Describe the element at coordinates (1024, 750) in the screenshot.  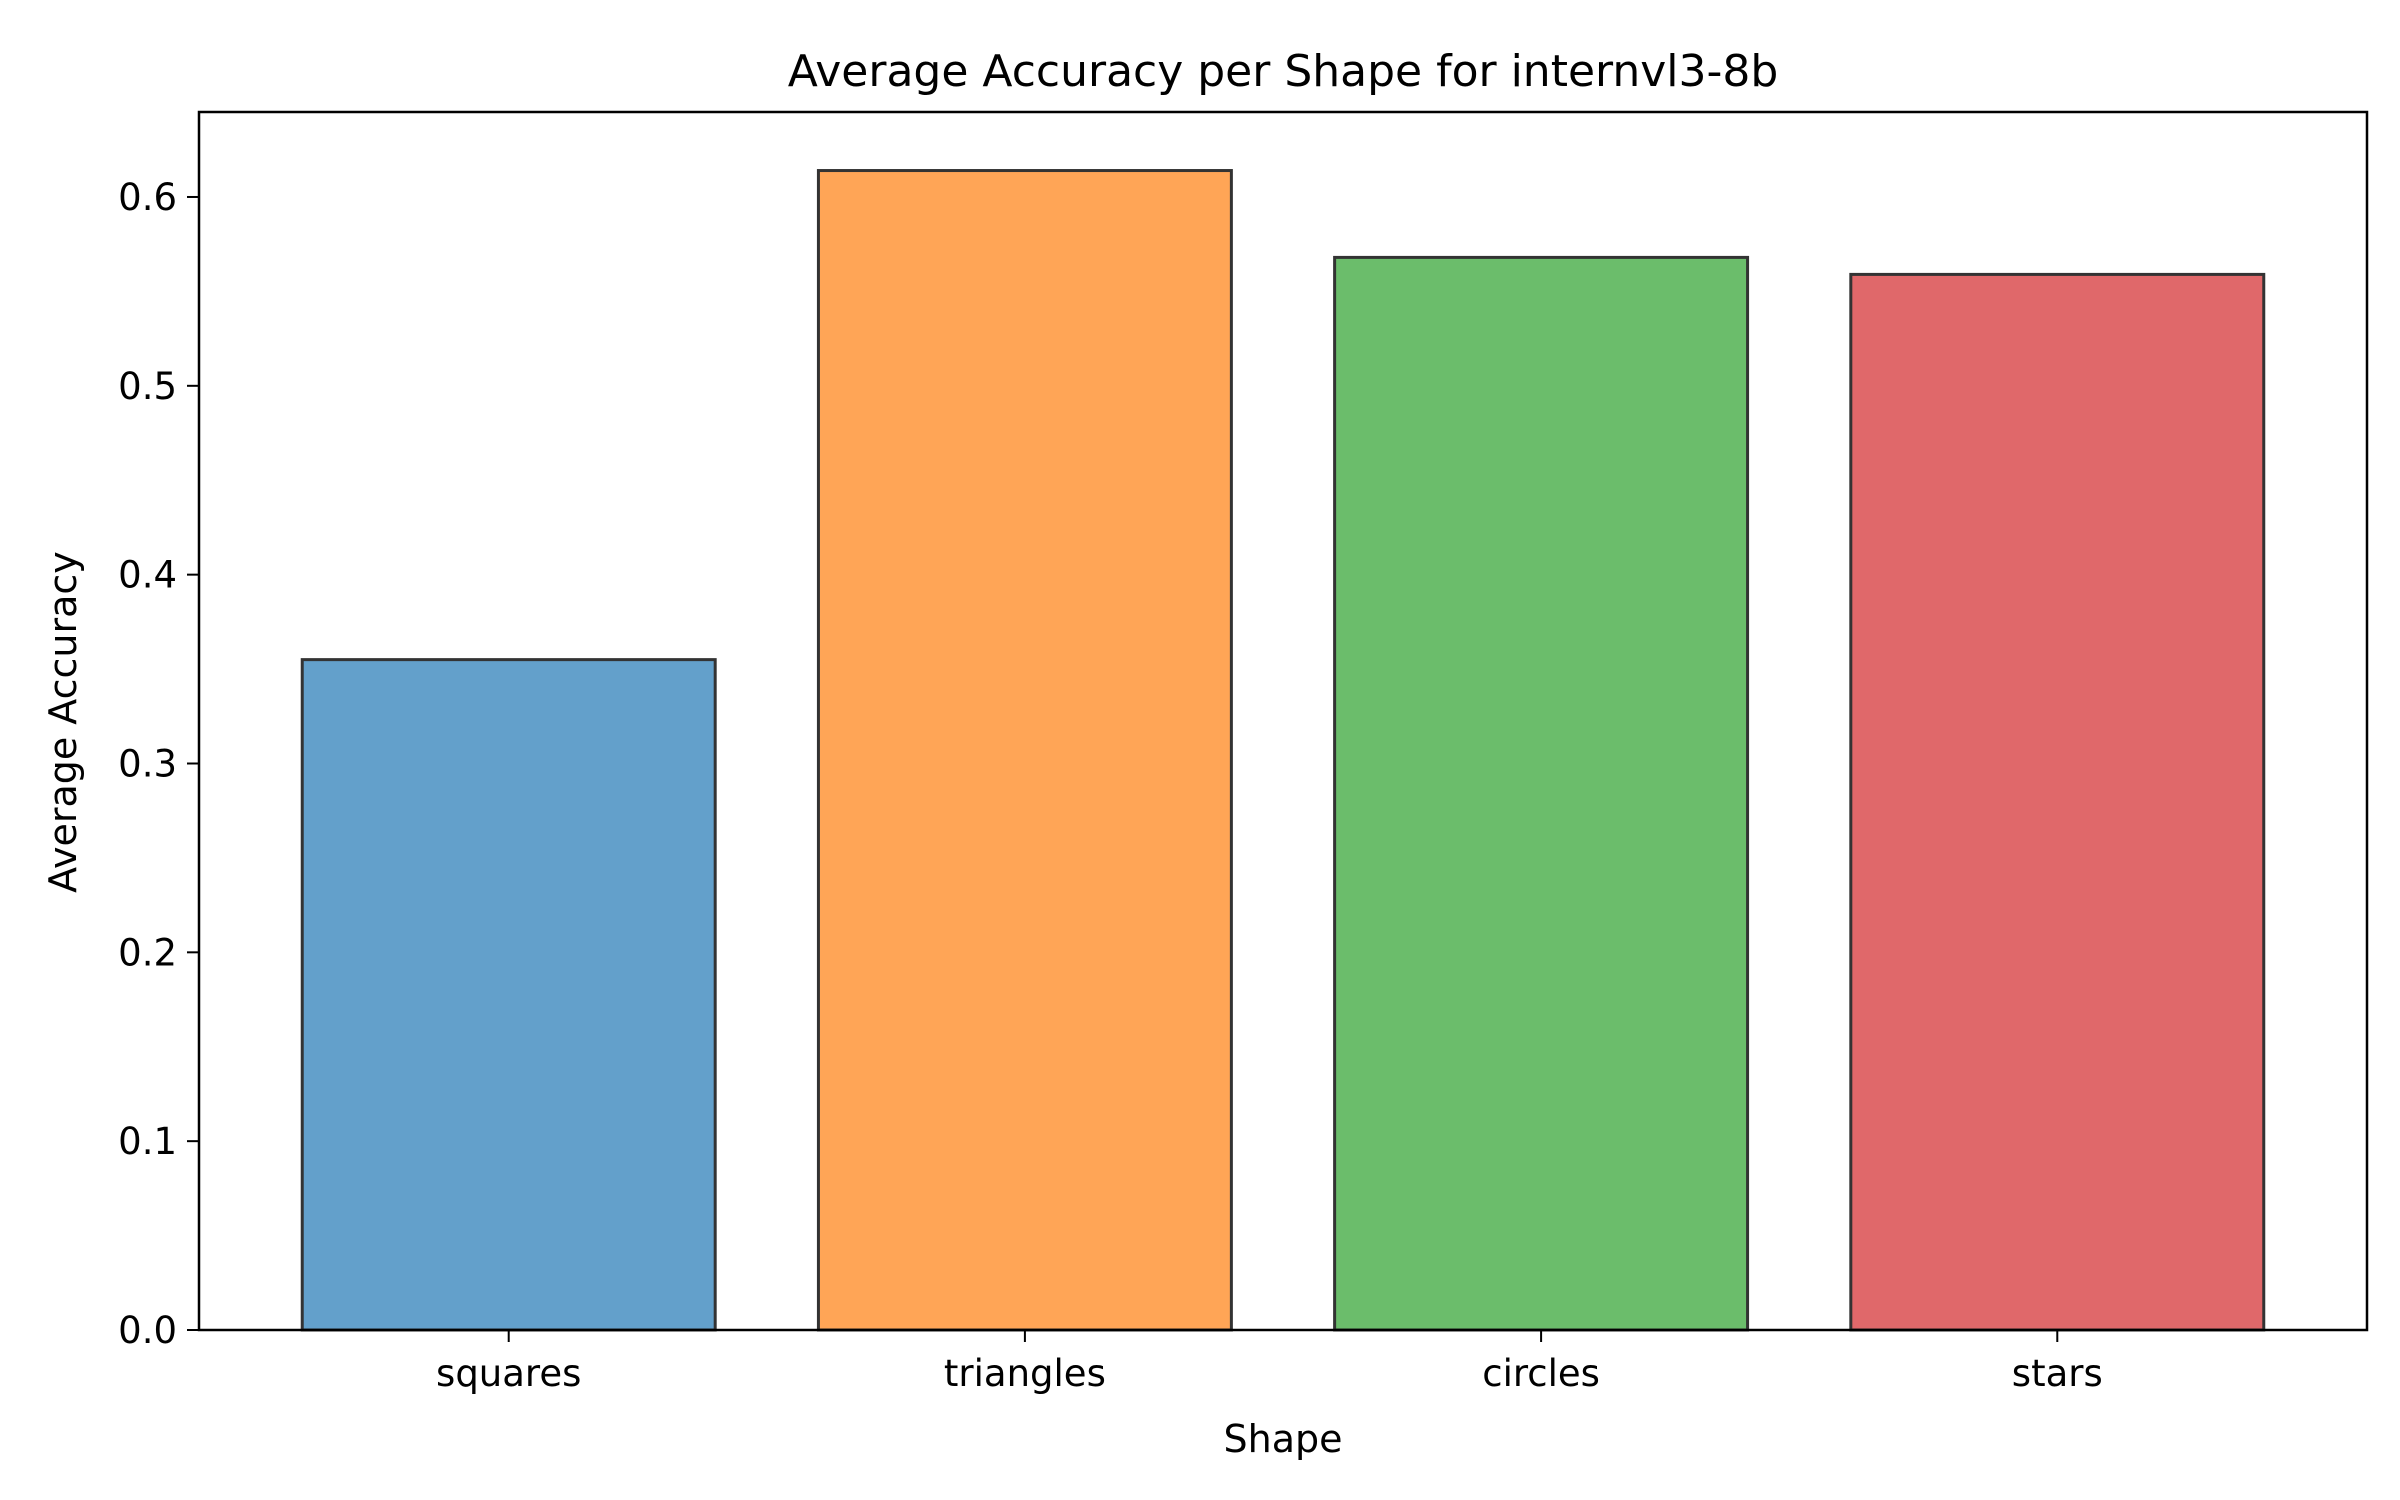
I see `bar-triangles` at that location.